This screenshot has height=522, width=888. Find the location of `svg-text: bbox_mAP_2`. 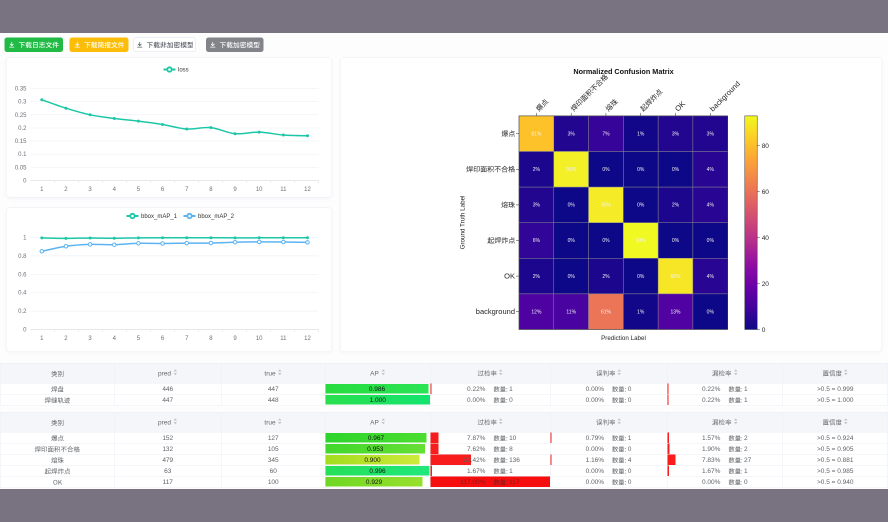

svg-text: bbox_mAP_2 is located at coordinates (216, 217).